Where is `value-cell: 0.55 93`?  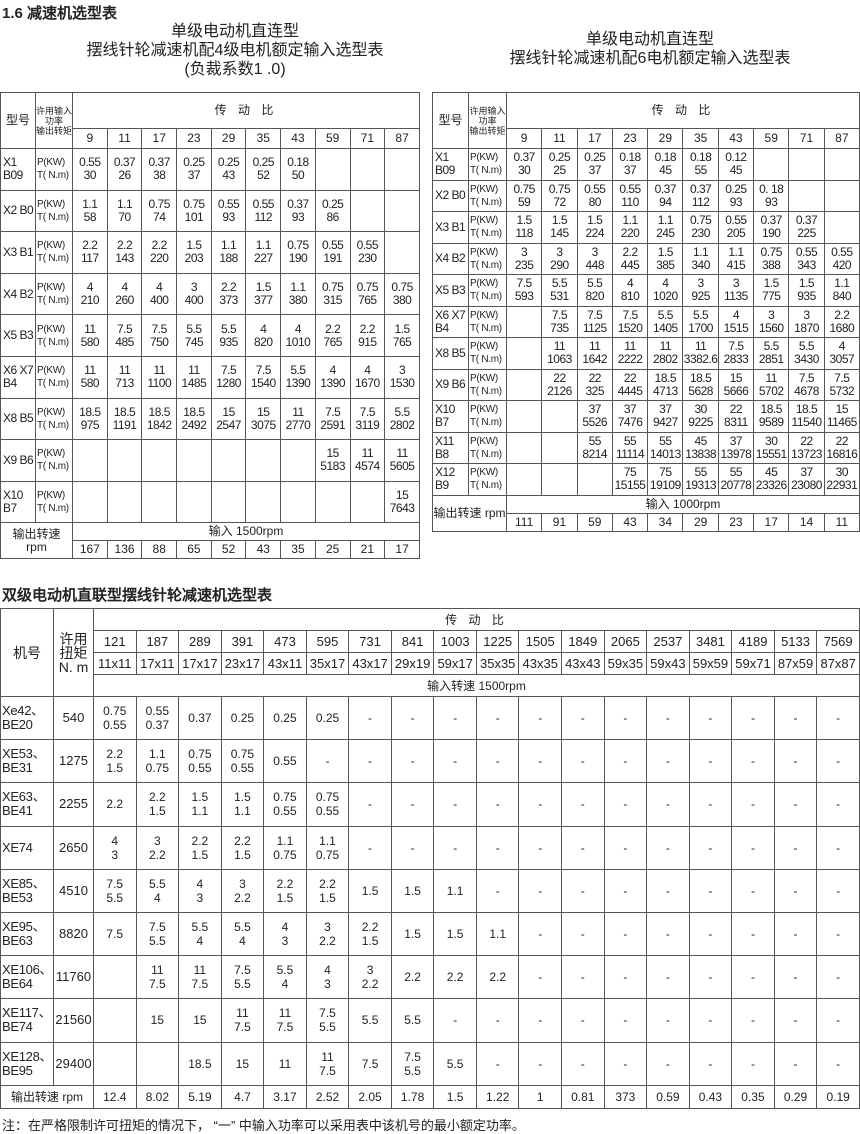
value-cell: 0.55 93 is located at coordinates (228, 211).